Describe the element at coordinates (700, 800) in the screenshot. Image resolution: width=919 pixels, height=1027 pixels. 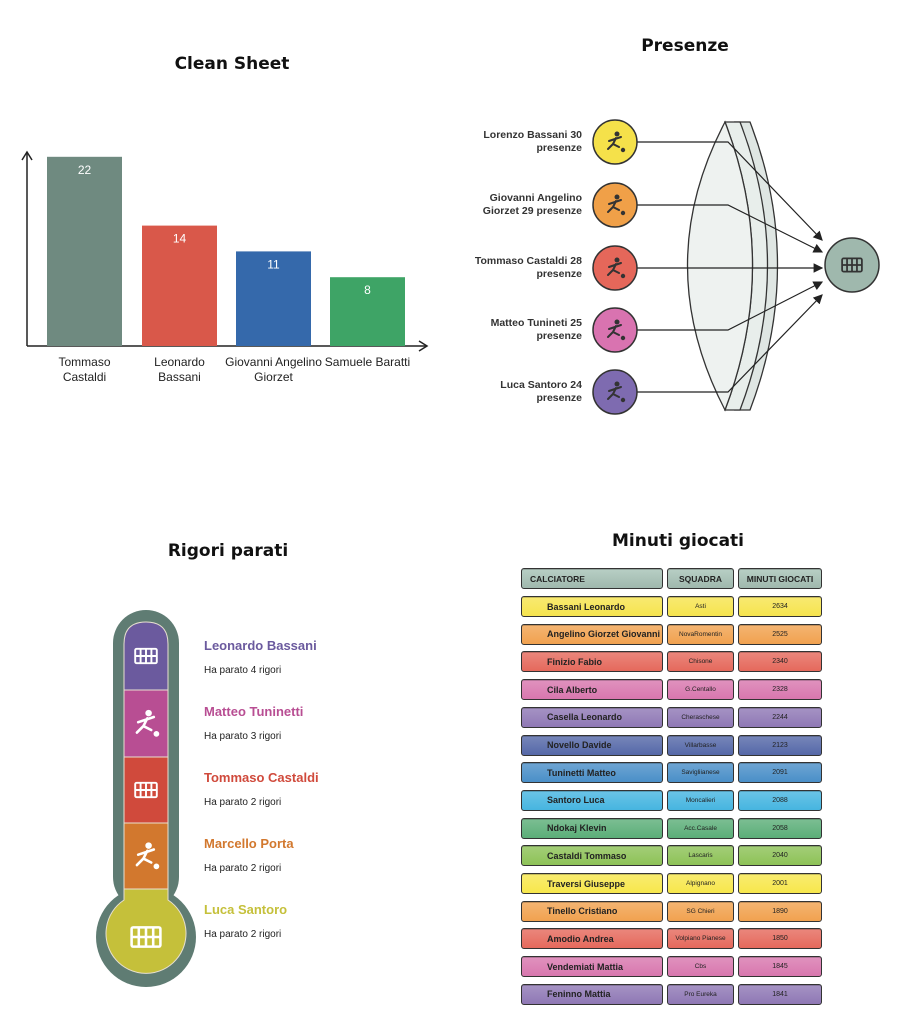
I see `table-cell: Moncalieri` at that location.